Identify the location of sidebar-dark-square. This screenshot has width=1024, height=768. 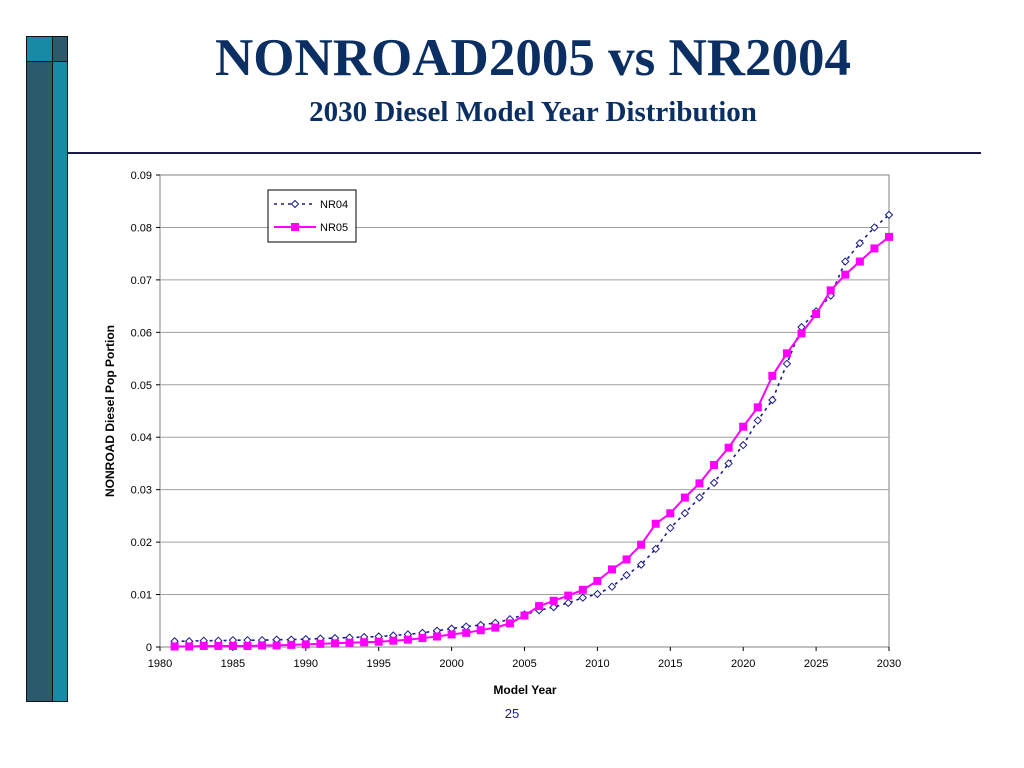
(60, 49).